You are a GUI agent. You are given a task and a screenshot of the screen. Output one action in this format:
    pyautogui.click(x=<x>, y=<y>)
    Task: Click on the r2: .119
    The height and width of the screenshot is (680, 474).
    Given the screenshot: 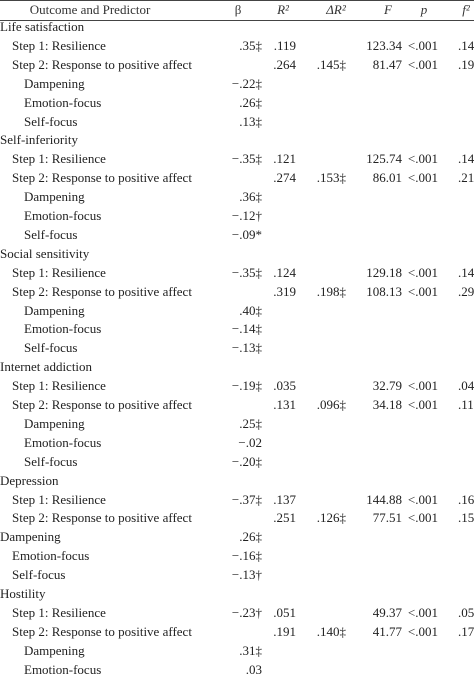 What is the action you would take?
    pyautogui.click(x=284, y=45)
    